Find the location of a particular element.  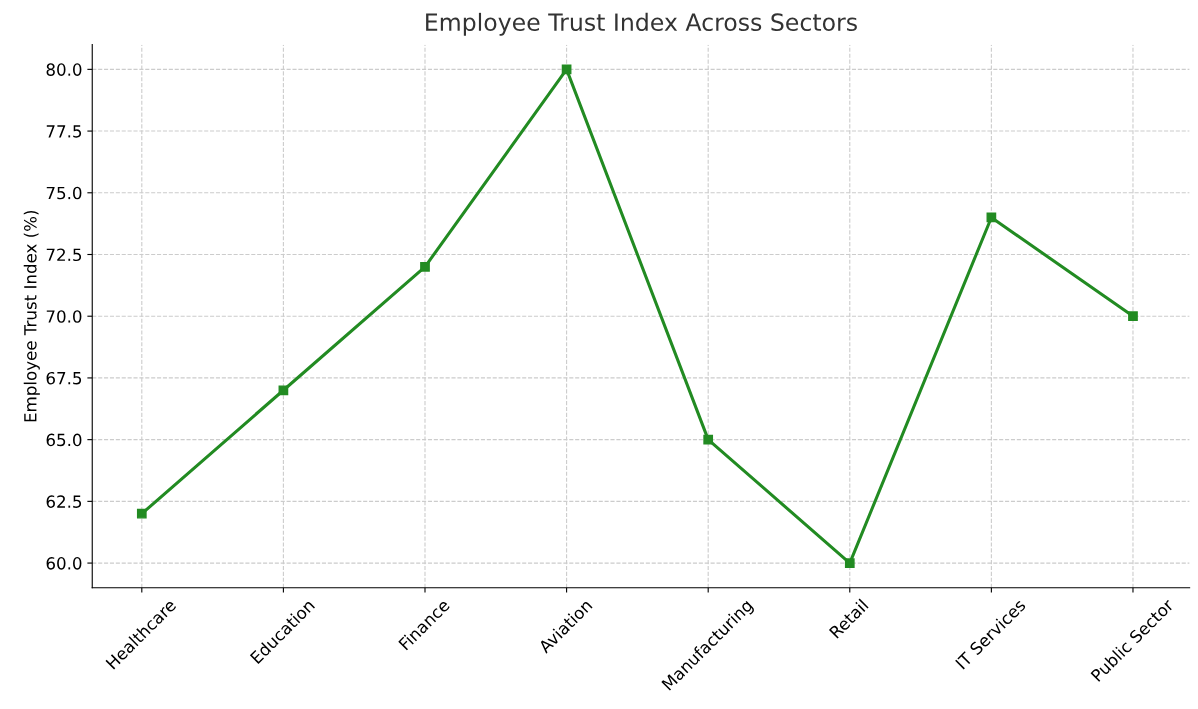

y-axis-title: Employee Trust Index (%) is located at coordinates (31, 316).